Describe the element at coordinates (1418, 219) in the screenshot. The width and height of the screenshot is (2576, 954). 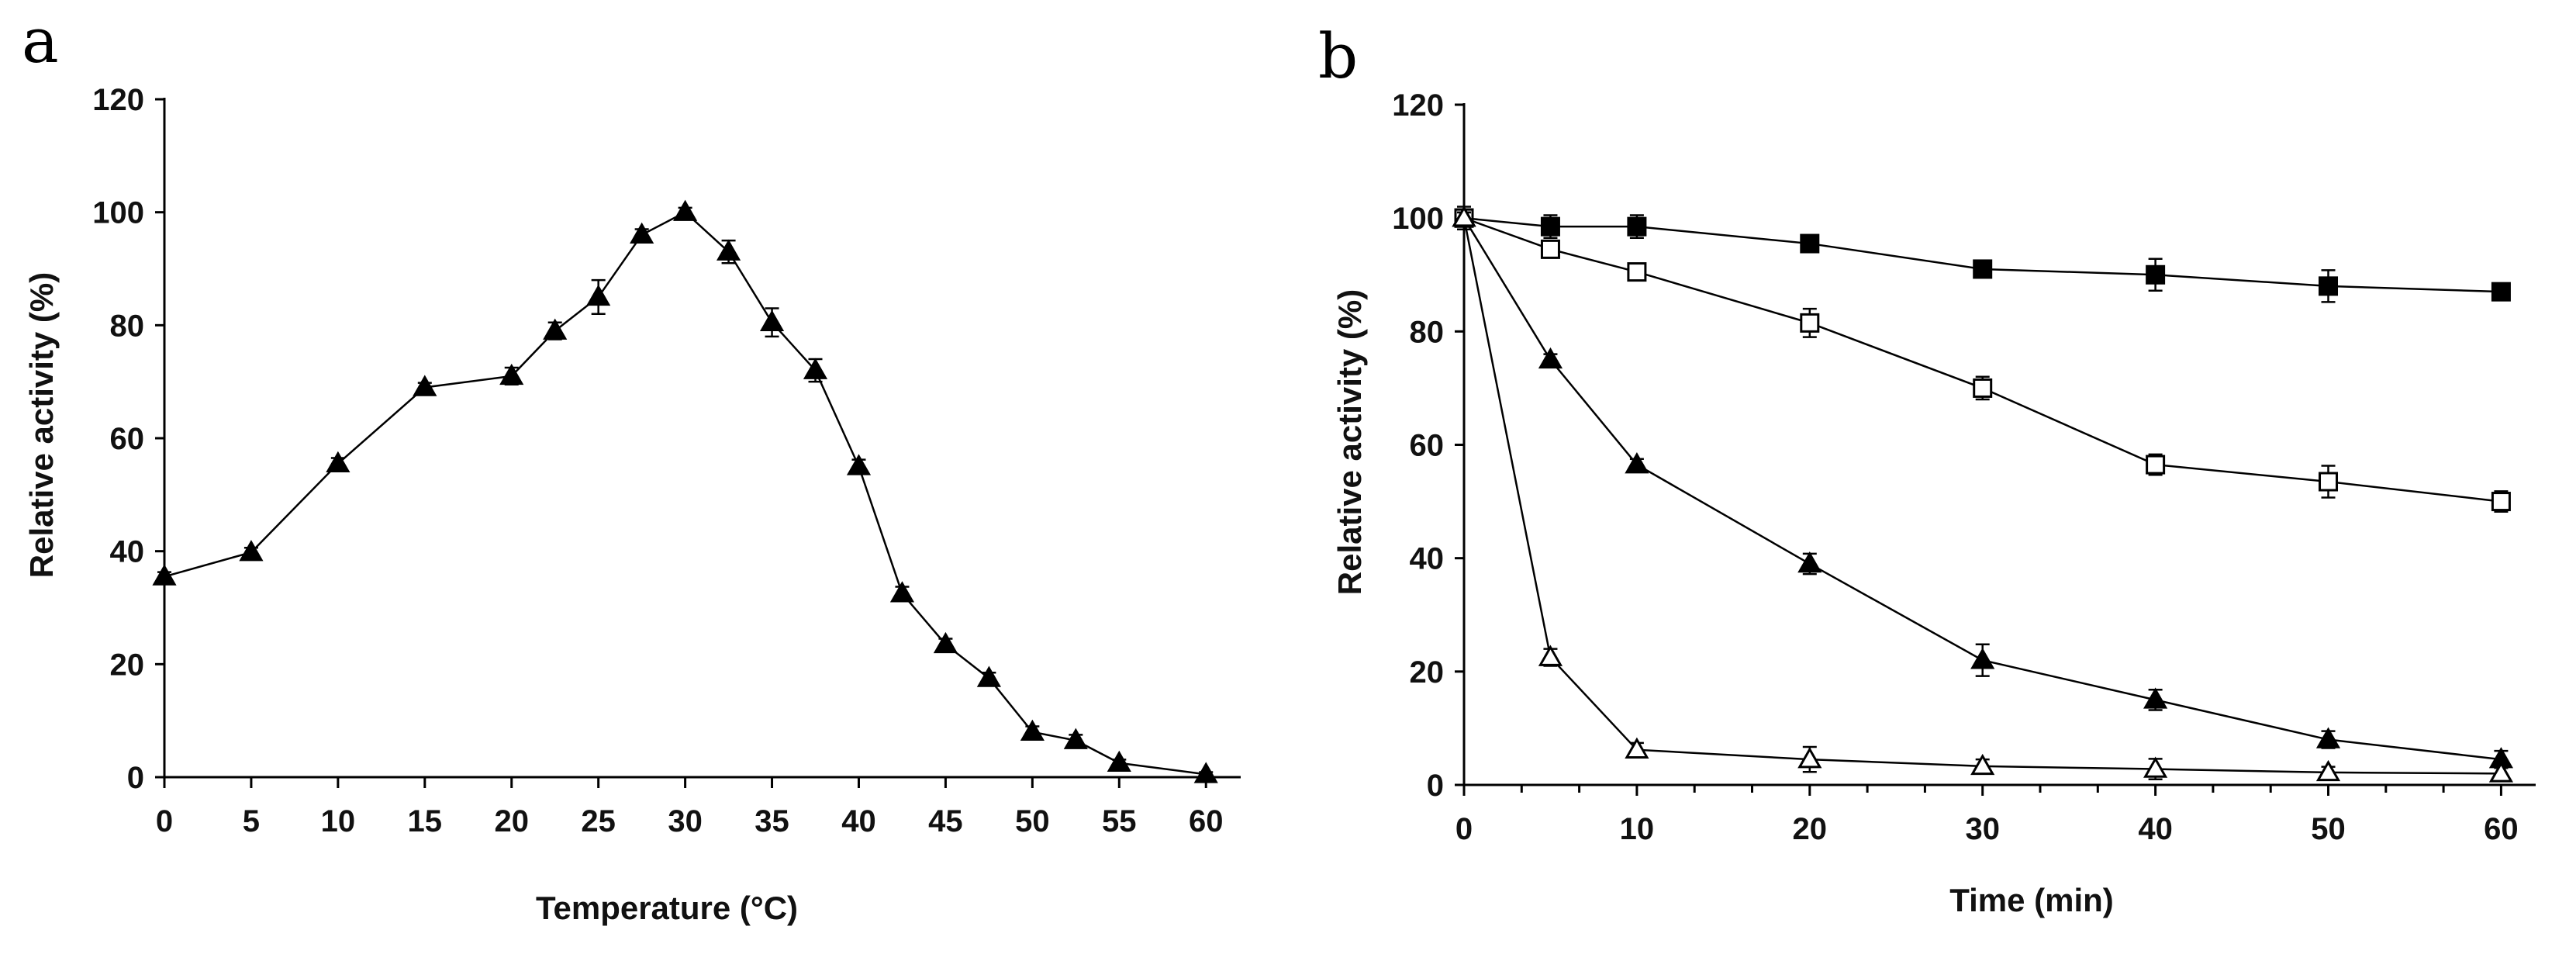
I see `panel-b-y-tick-label: 100` at that location.